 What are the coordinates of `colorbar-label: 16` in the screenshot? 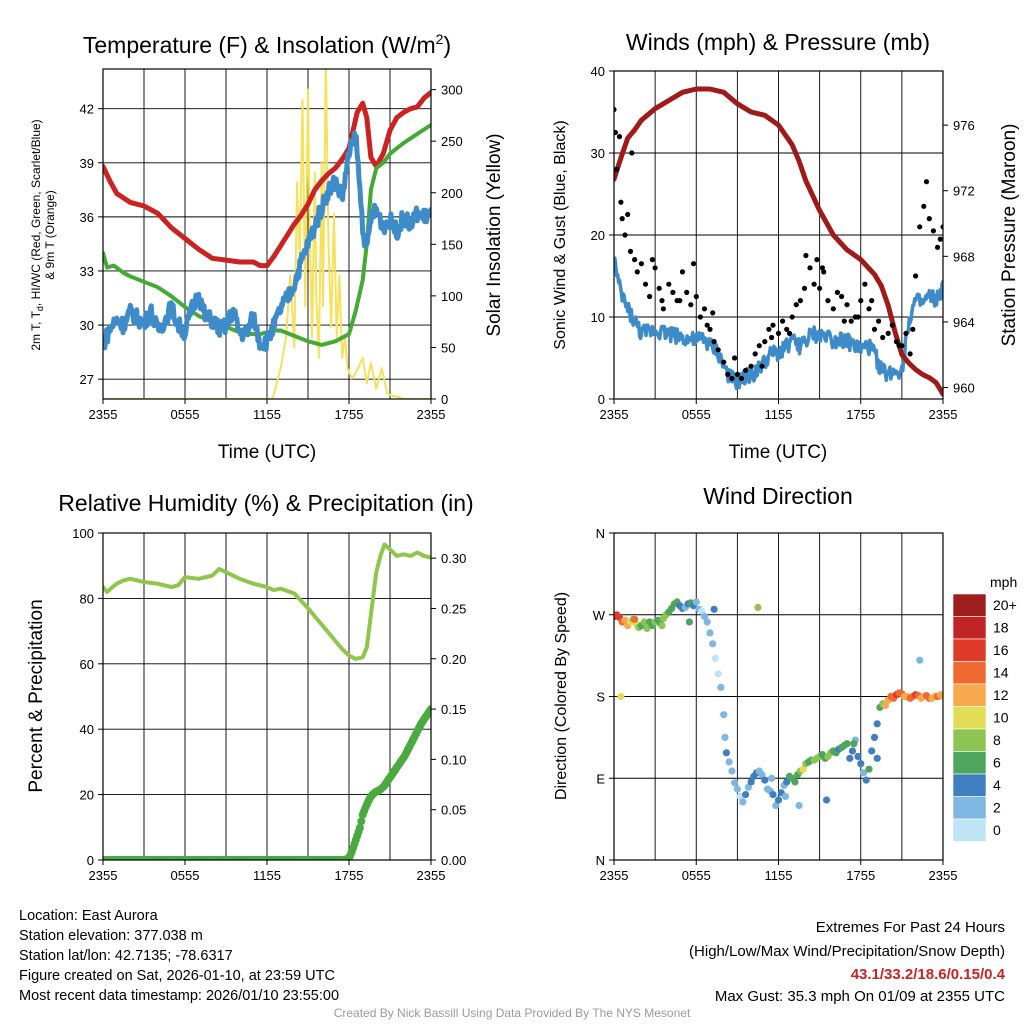 It's located at (1001, 650).